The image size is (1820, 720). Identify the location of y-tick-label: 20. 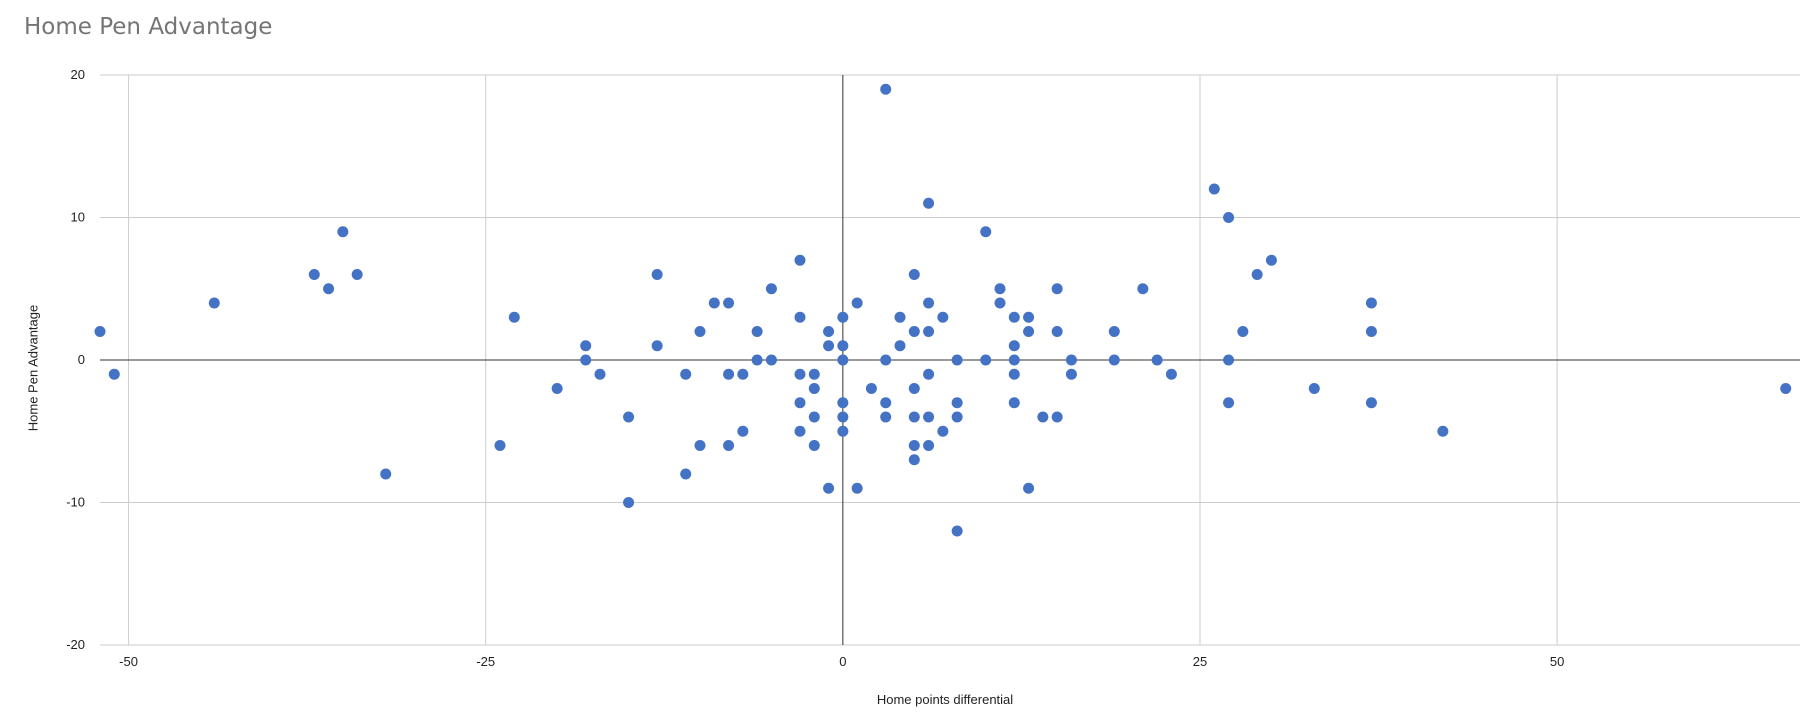
(78, 74).